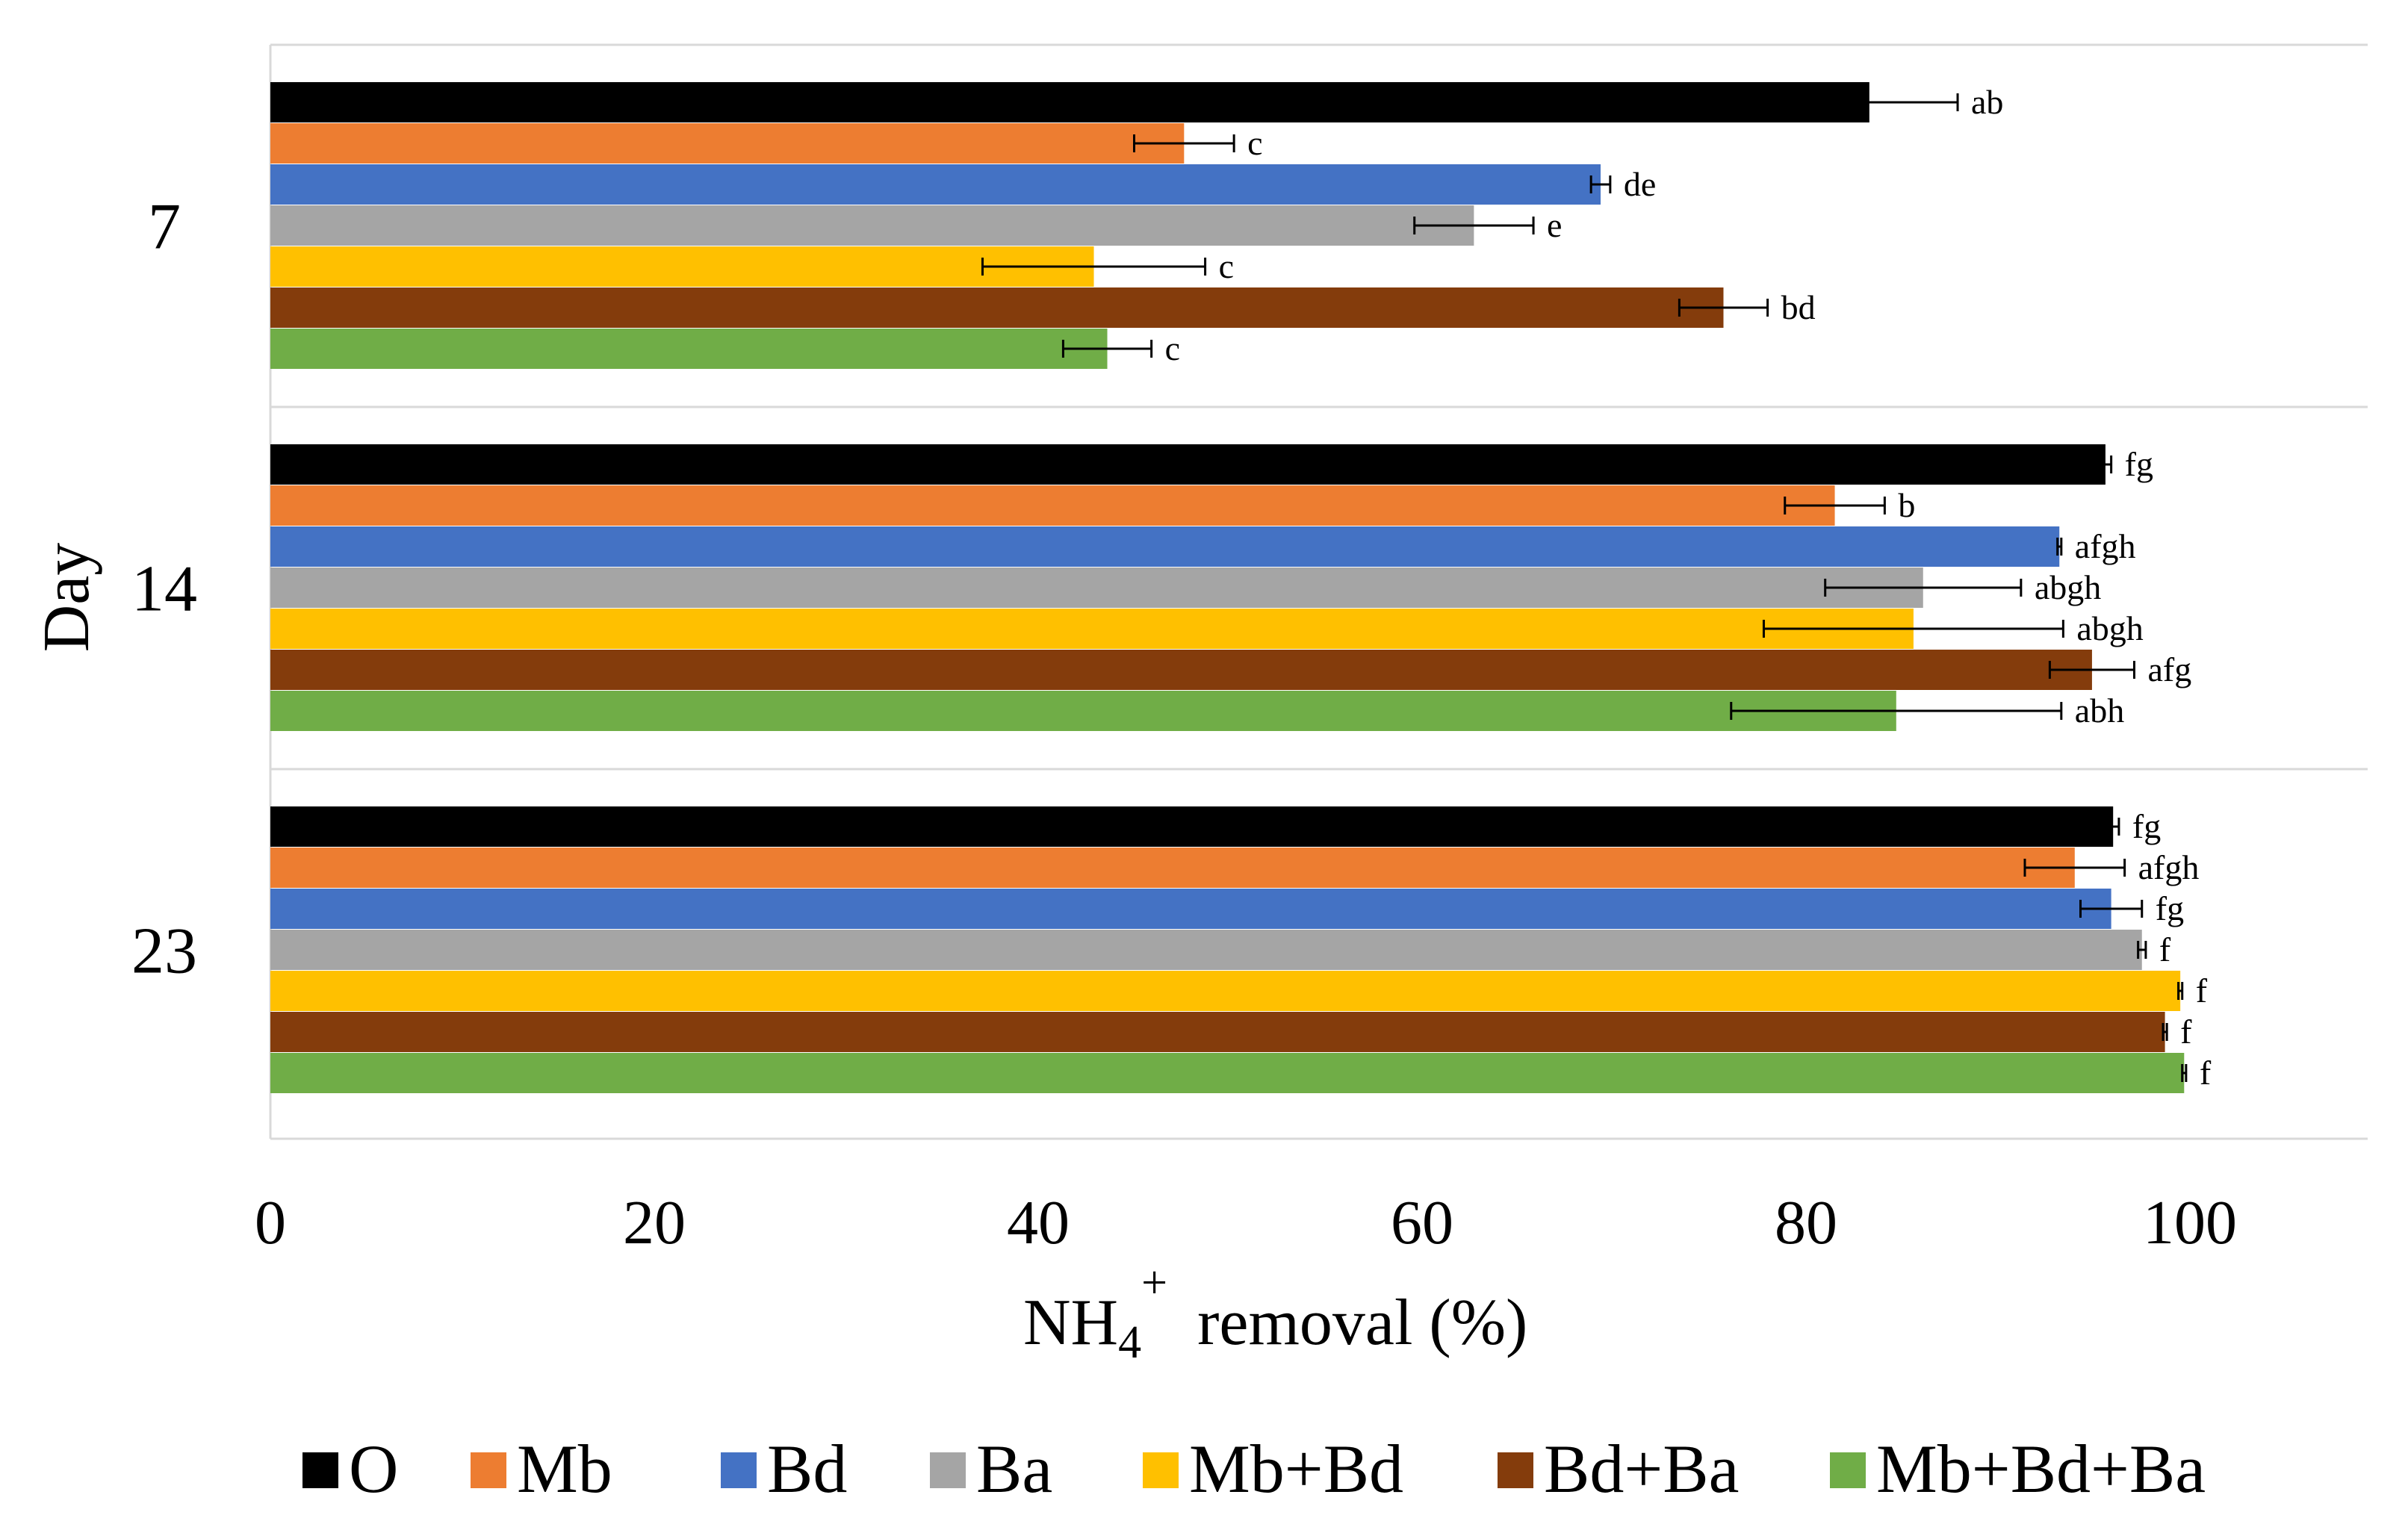 The height and width of the screenshot is (1533, 2408). What do you see at coordinates (1225, 991) in the screenshot?
I see `bar-day23-mb-bd` at bounding box center [1225, 991].